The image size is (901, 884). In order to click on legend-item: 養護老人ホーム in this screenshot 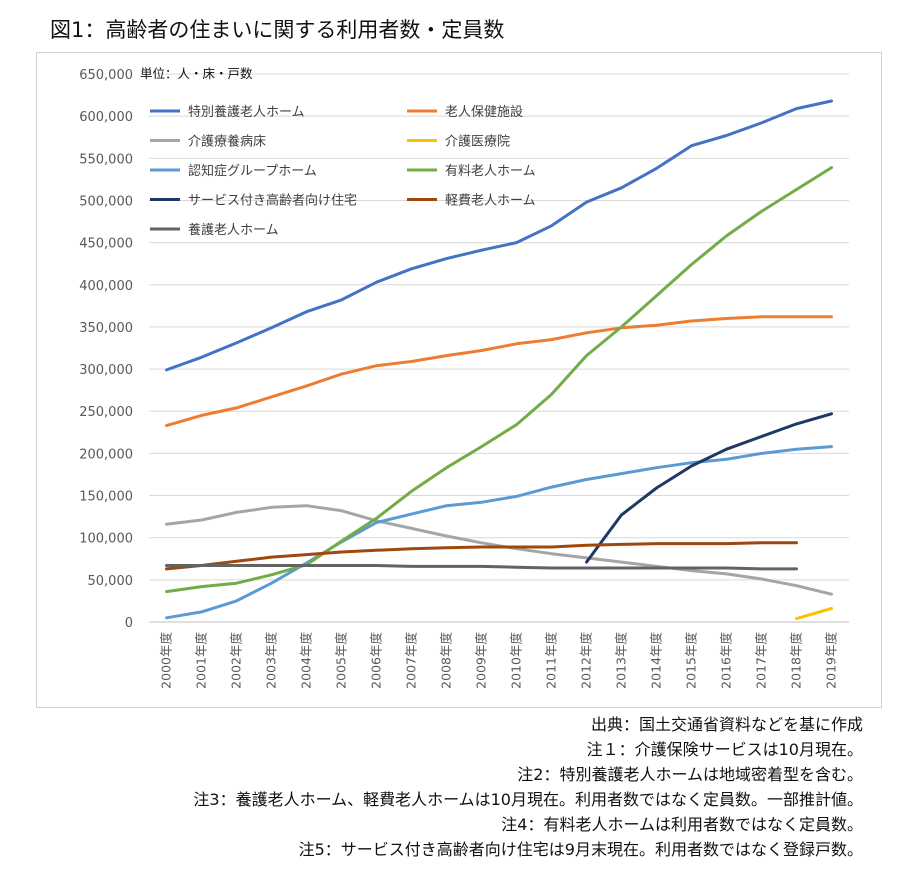, I will do `click(214, 230)`.